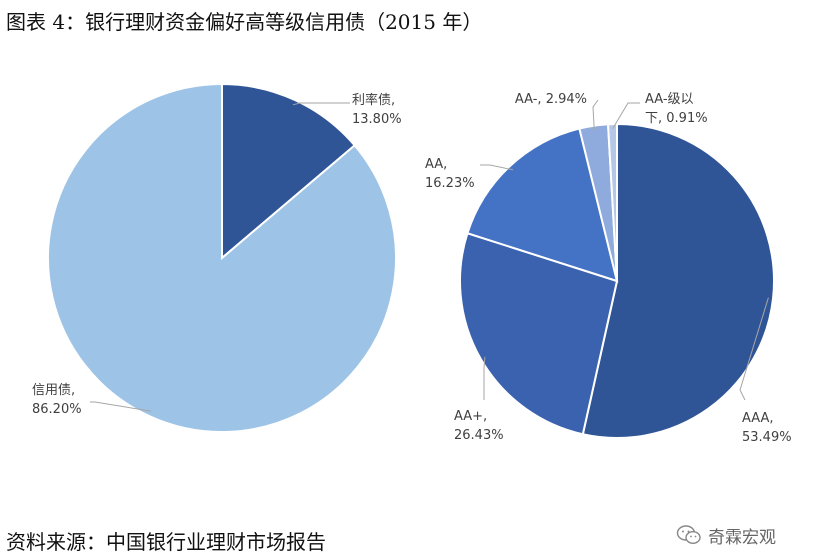  Describe the element at coordinates (450, 174) in the screenshot. I see `slice-label-2: AA, 16.23%` at that location.